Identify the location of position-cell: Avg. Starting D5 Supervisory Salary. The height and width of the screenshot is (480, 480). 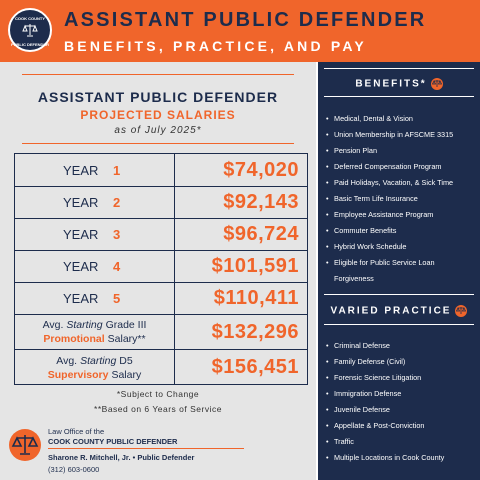
(95, 367).